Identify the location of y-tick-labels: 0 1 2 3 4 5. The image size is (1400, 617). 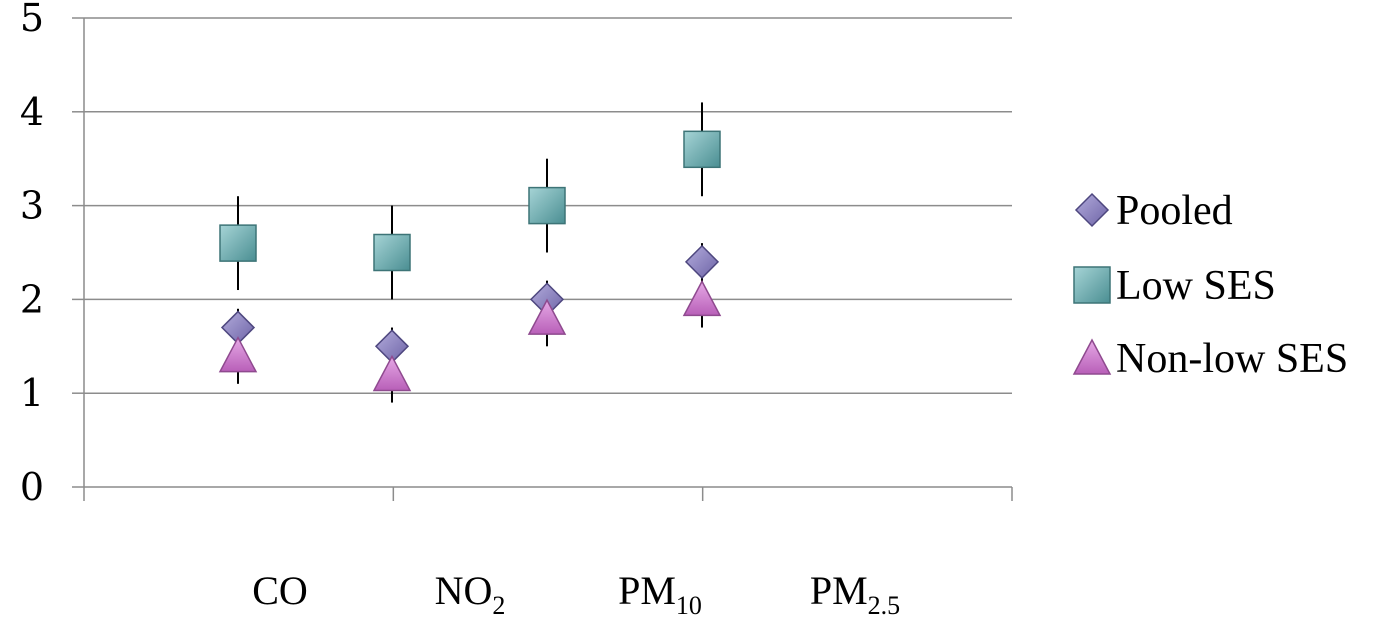
(32, 254).